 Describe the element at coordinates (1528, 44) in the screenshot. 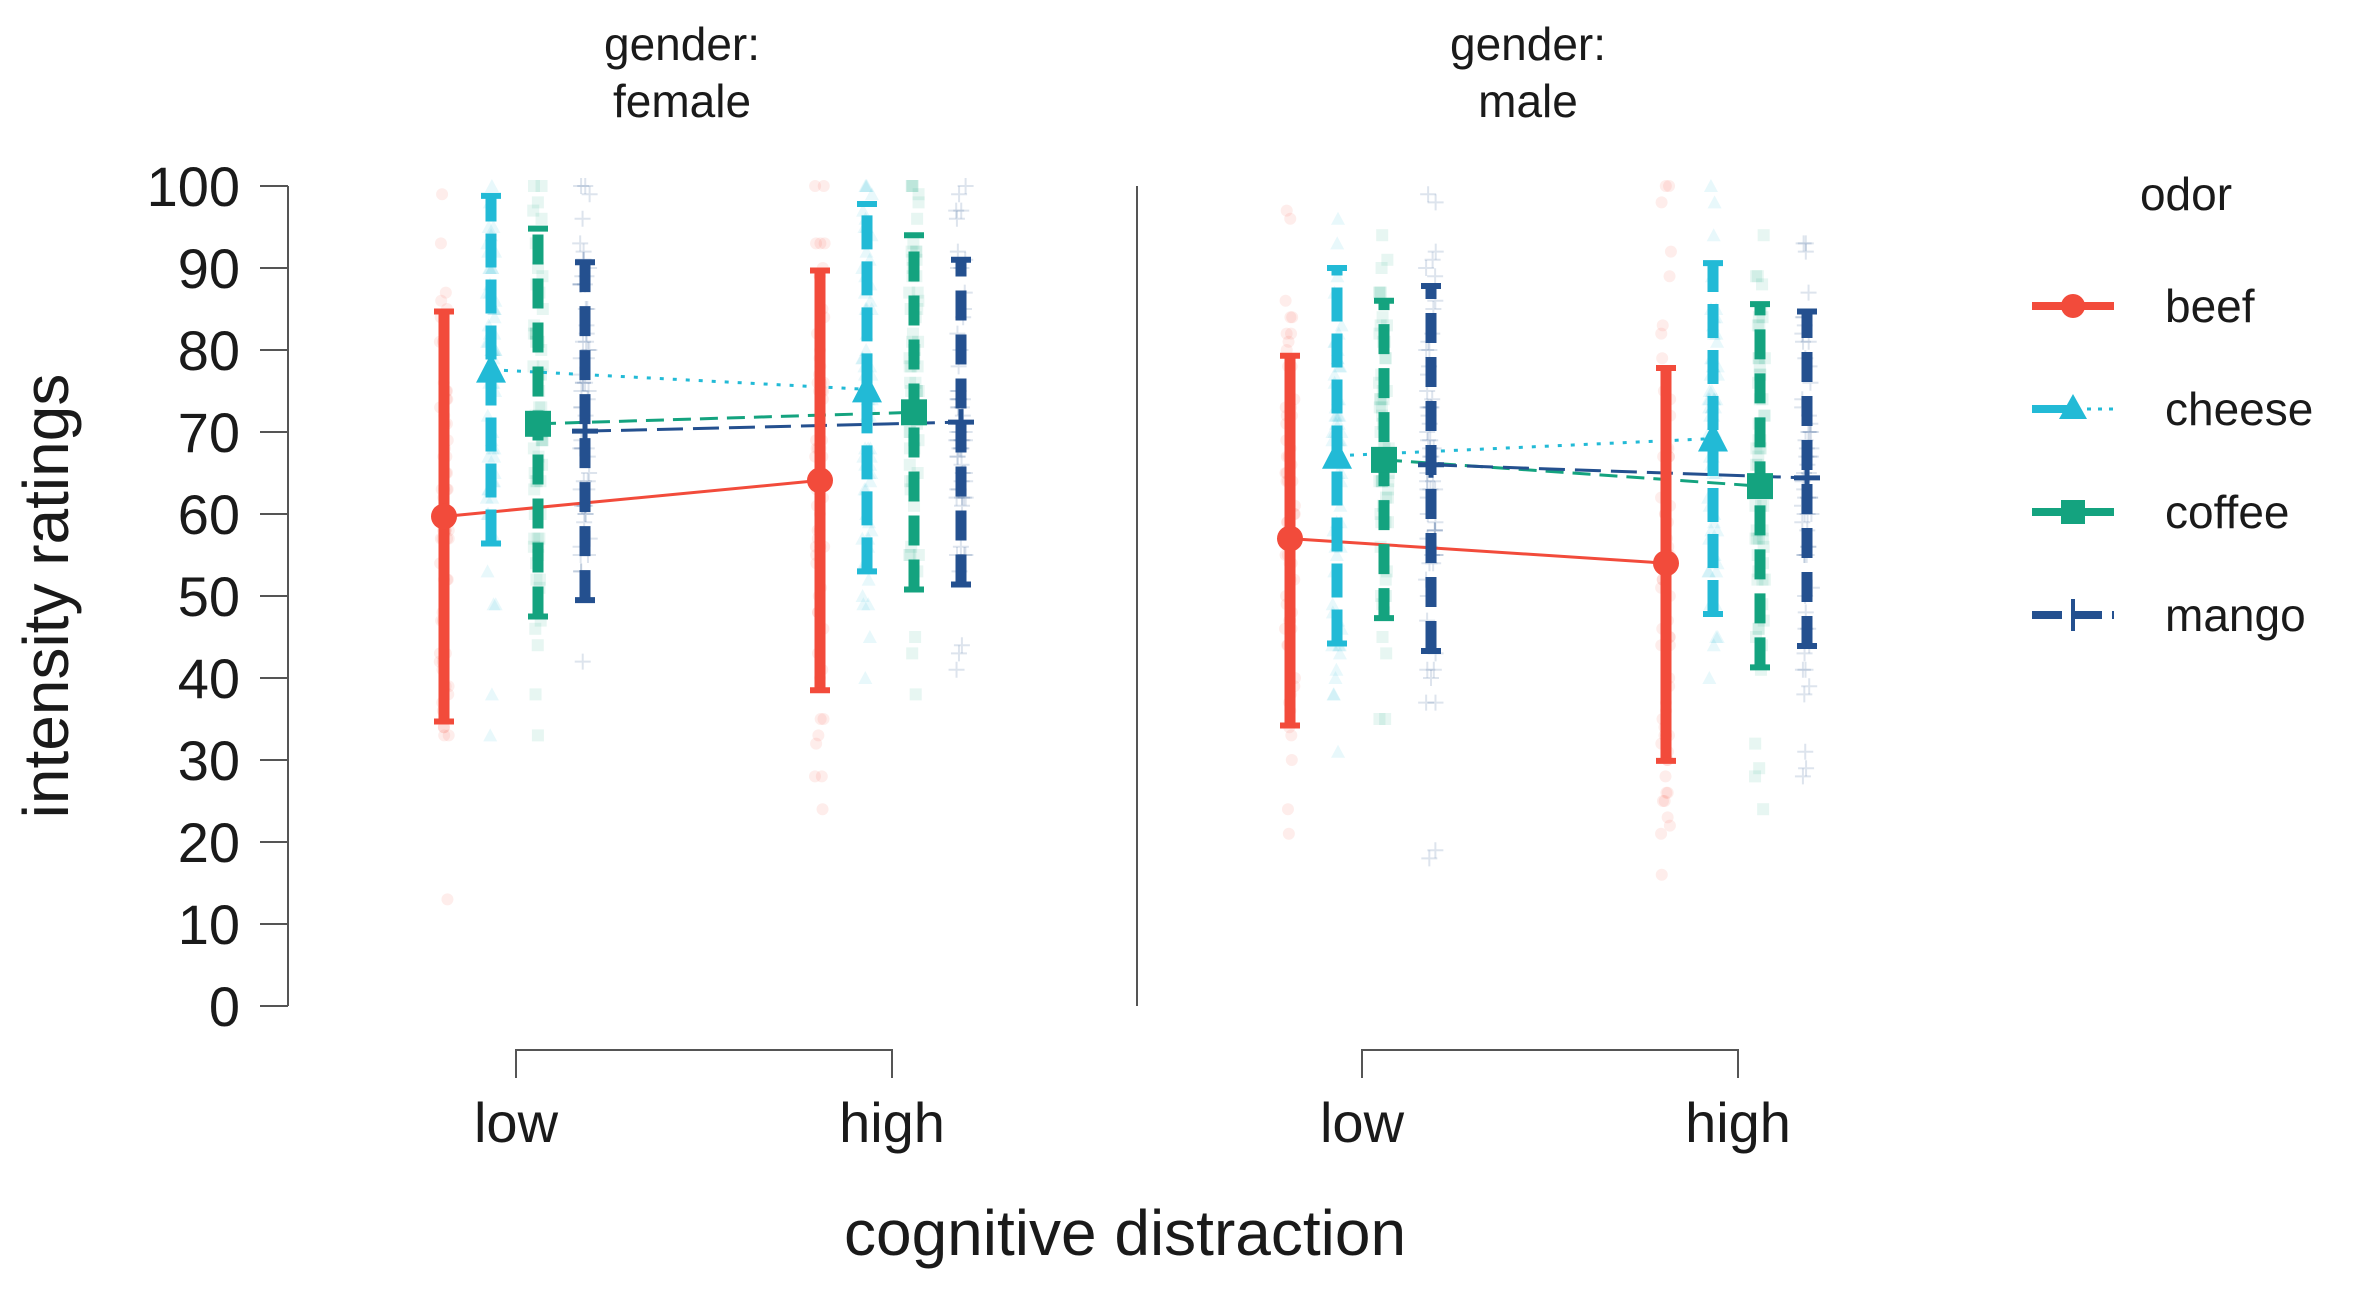

I see `facet-title-line1: gender:` at that location.